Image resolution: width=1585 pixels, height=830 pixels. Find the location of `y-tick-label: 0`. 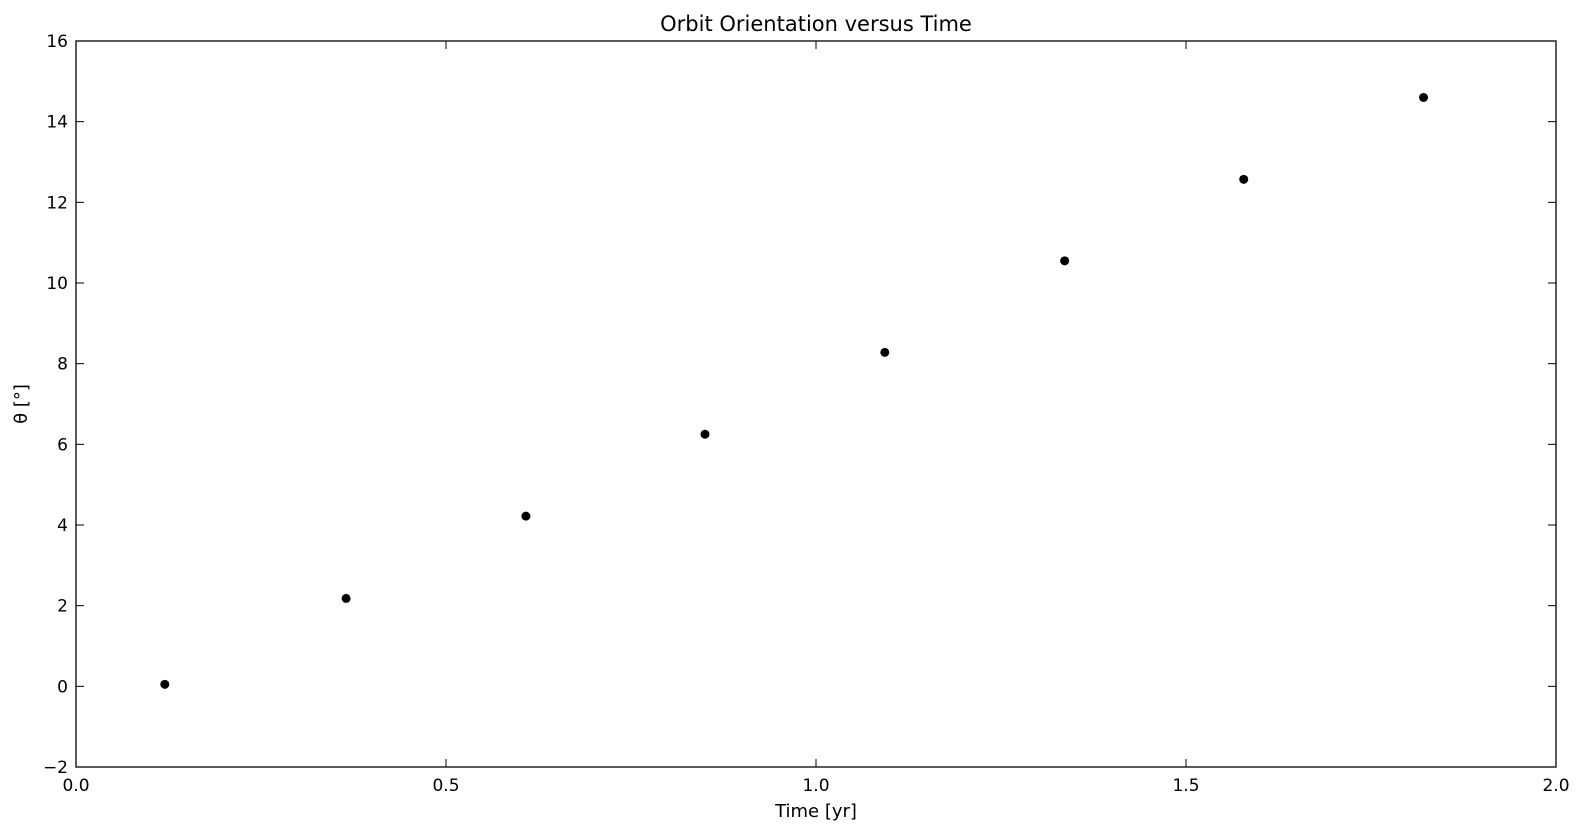

y-tick-label: 0 is located at coordinates (62, 687).